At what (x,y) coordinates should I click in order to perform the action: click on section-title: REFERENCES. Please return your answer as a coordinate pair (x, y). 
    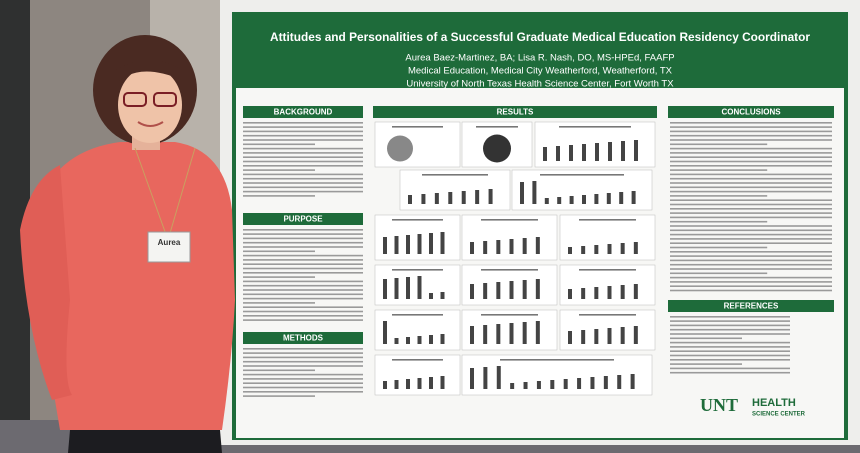
    Looking at the image, I should click on (751, 306).